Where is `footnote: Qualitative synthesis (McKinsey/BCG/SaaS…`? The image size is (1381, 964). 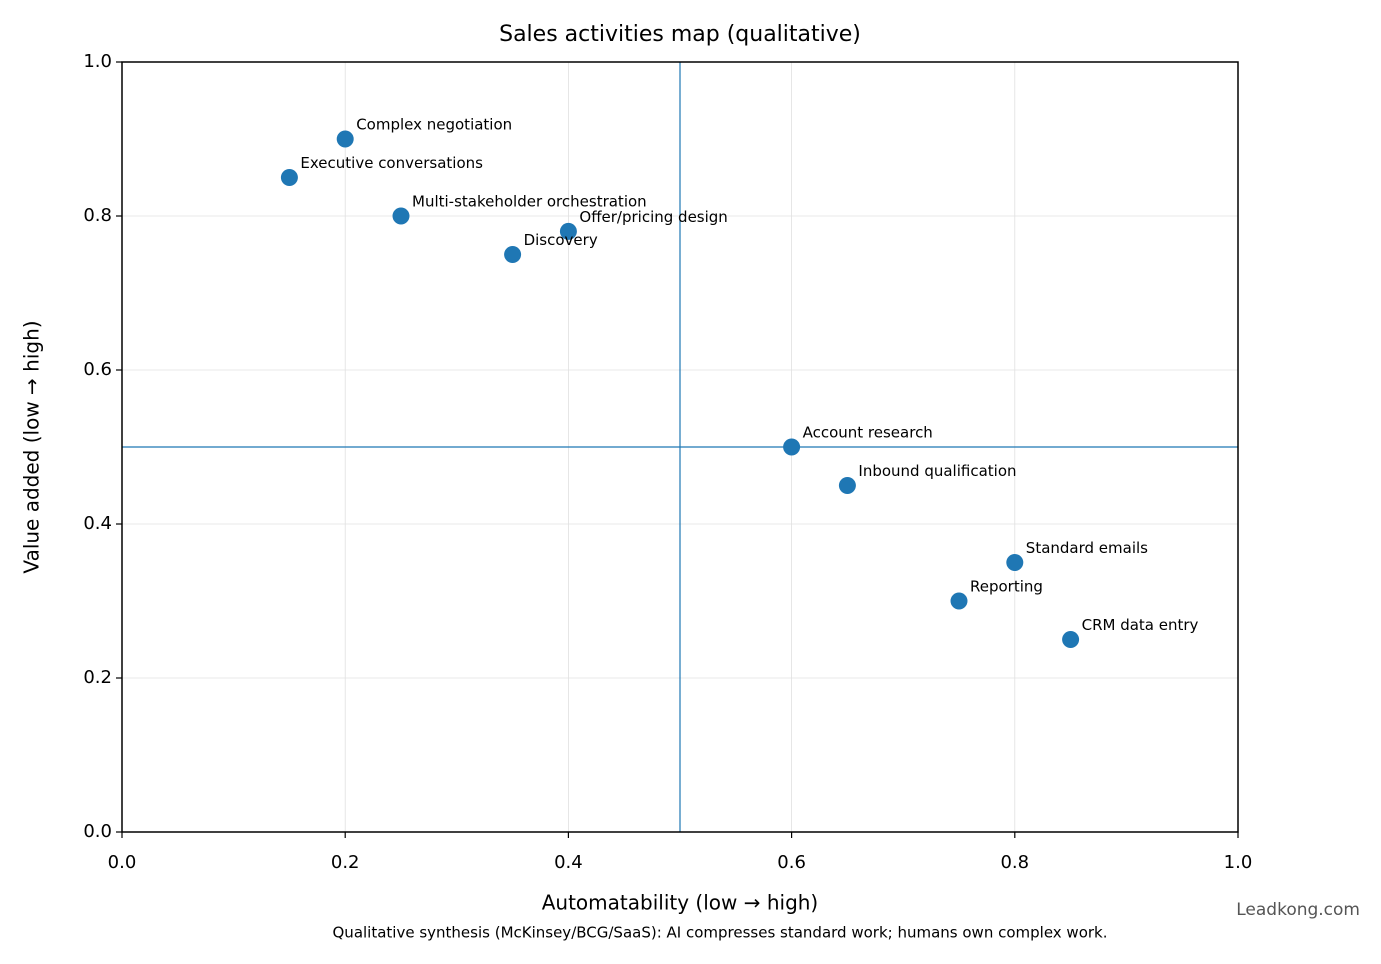
footnote: Qualitative synthesis (McKinsey/BCG/SaaS… is located at coordinates (720, 933).